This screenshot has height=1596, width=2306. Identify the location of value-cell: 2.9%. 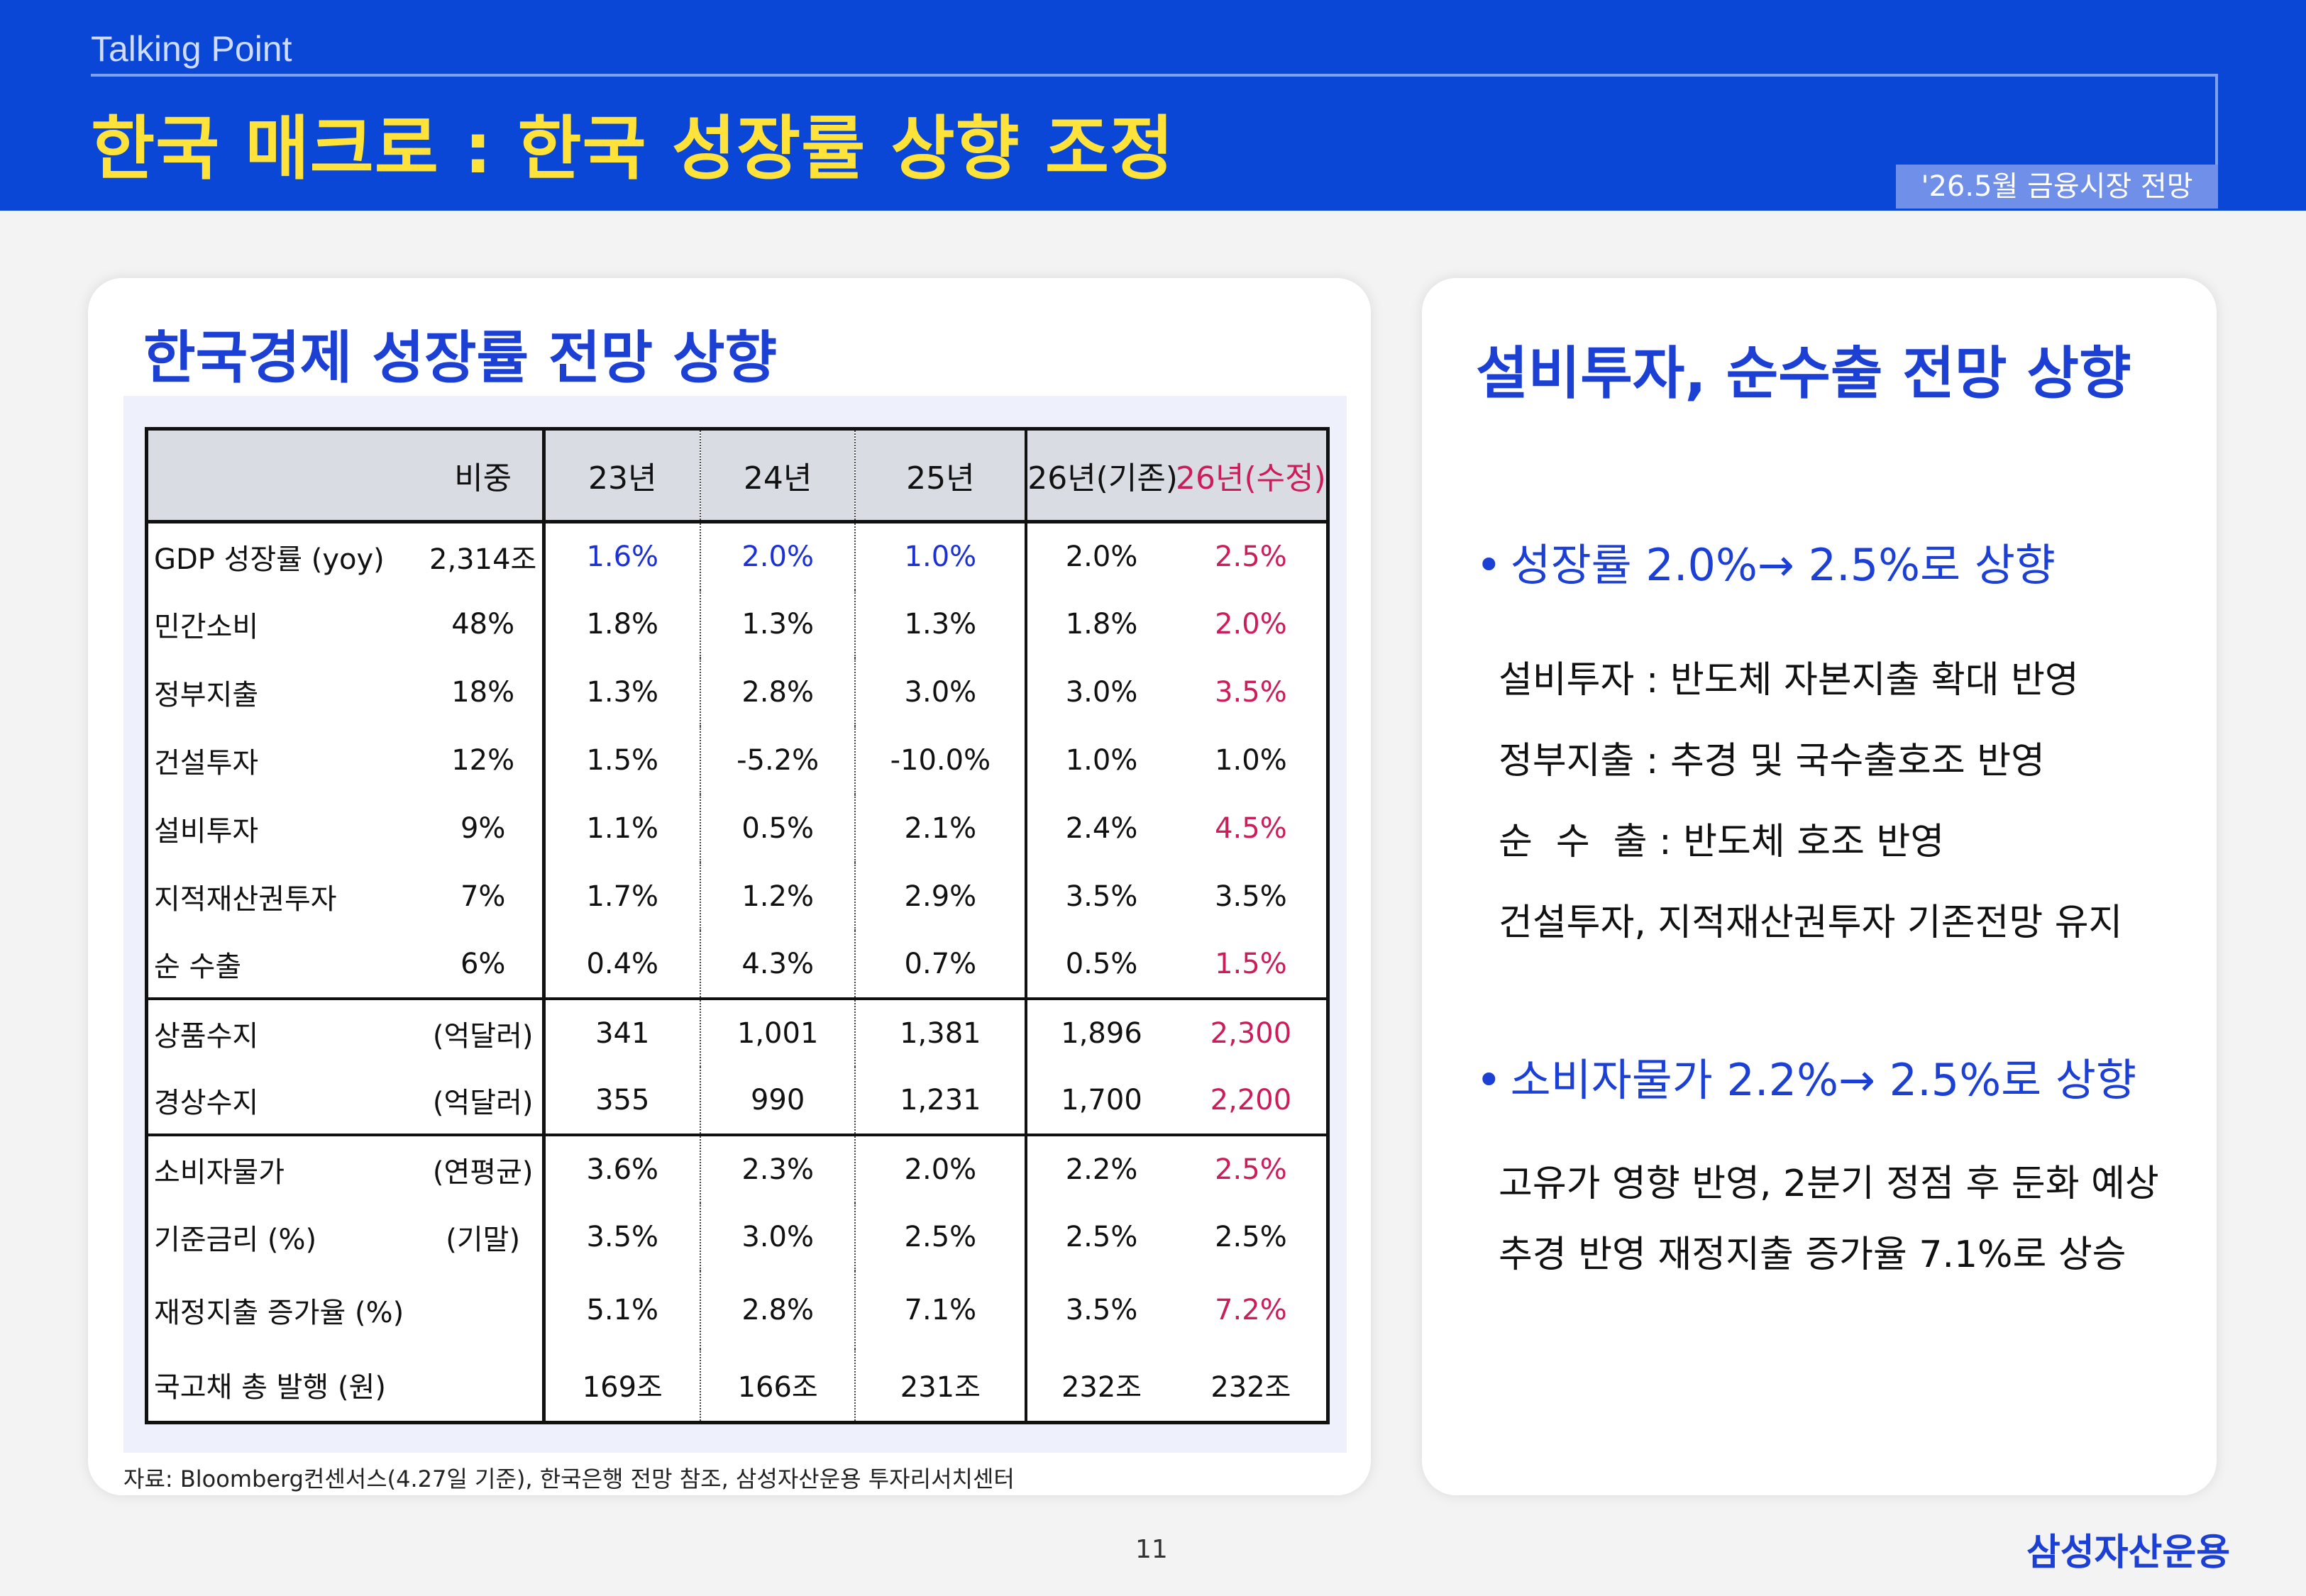
(941, 896).